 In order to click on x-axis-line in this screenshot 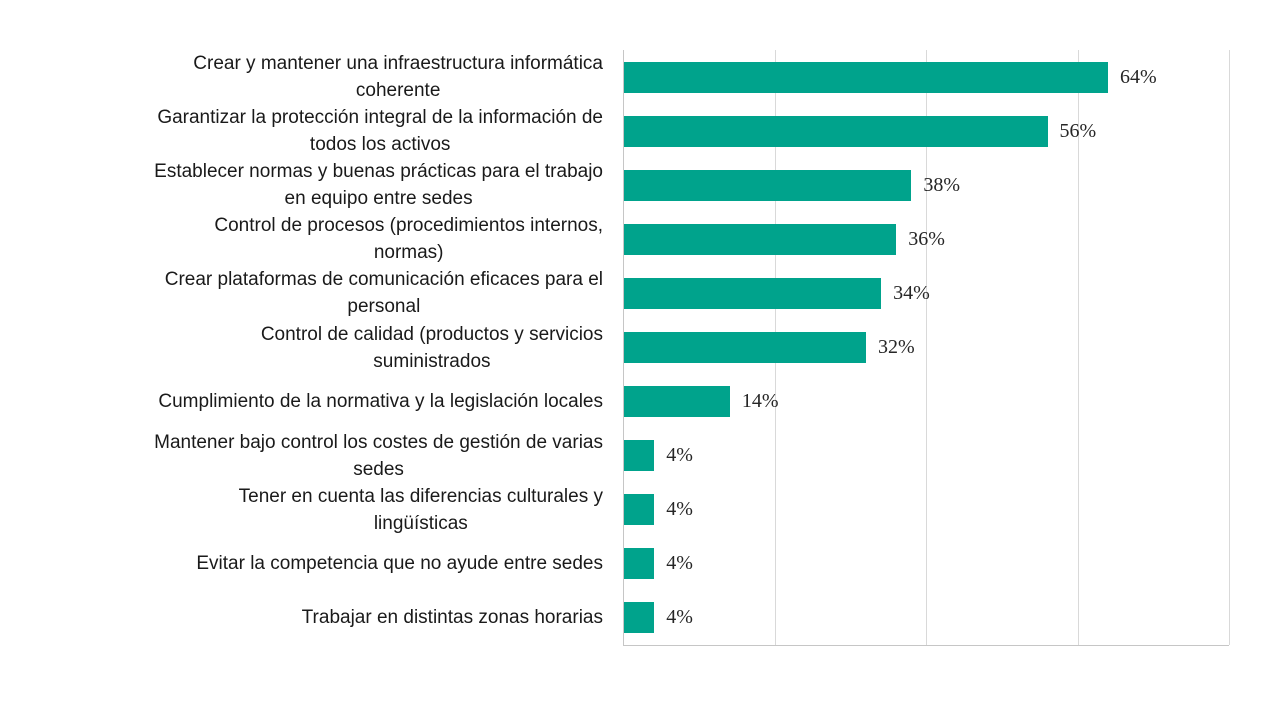, I will do `click(926, 645)`.